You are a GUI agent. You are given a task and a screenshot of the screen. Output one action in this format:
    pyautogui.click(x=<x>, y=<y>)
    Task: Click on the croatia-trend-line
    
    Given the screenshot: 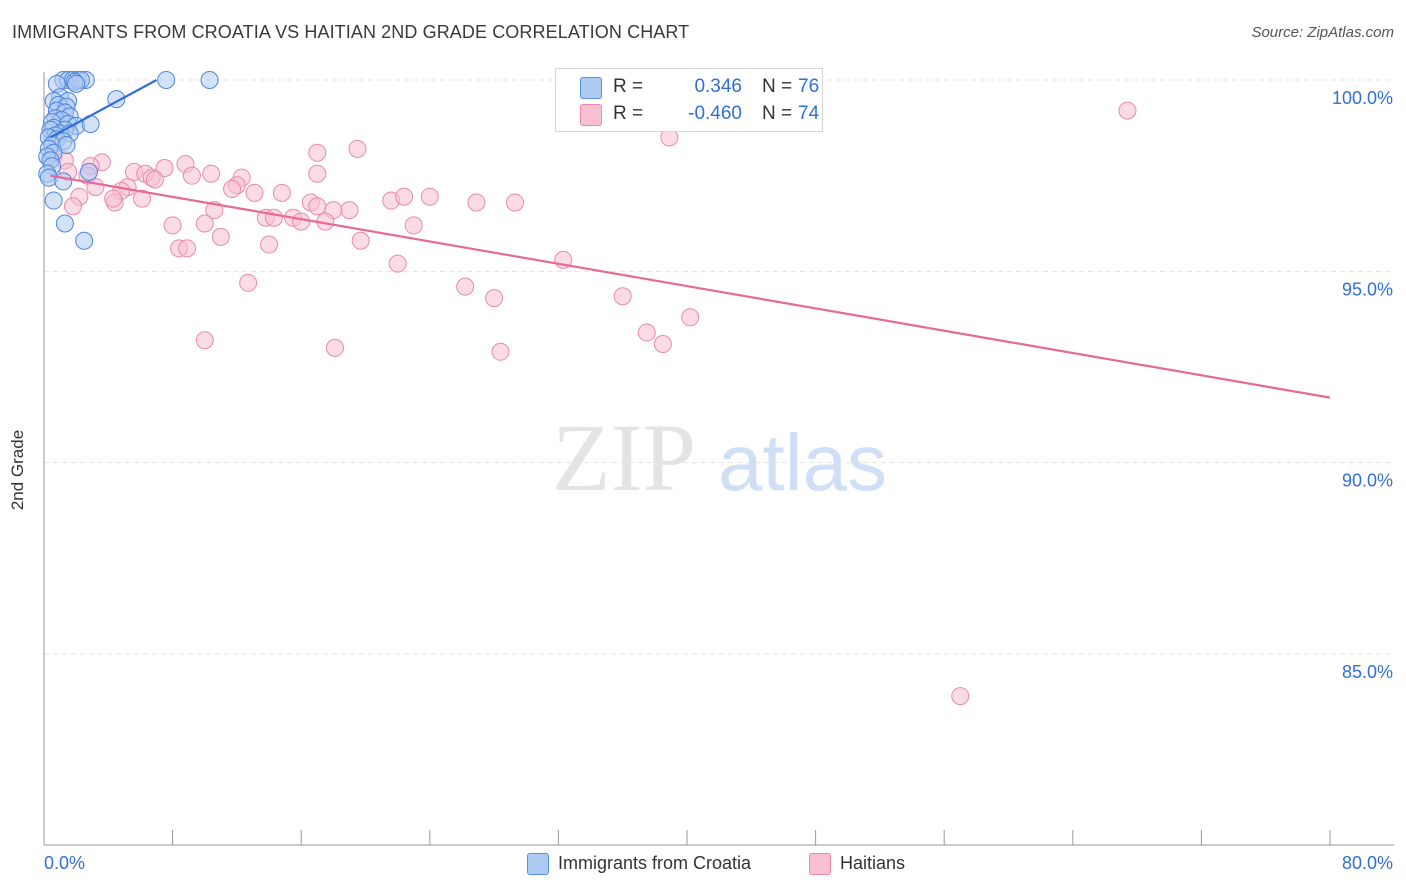 What is the action you would take?
    pyautogui.click(x=103, y=109)
    